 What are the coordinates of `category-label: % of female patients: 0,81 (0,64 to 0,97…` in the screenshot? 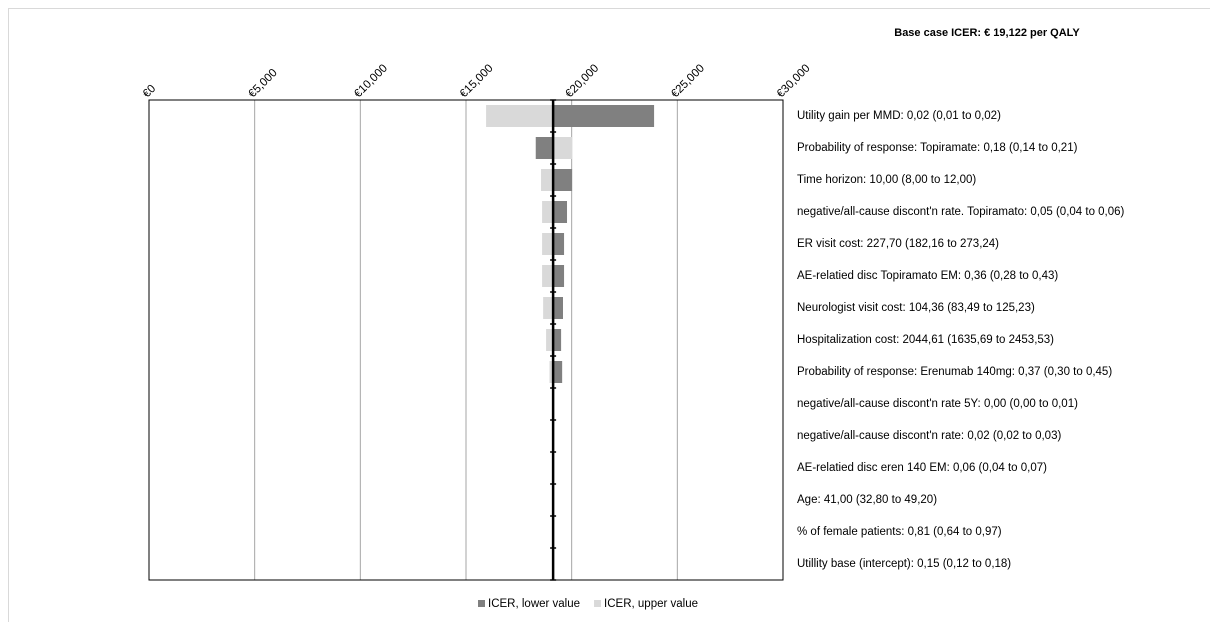 It's located at (899, 532).